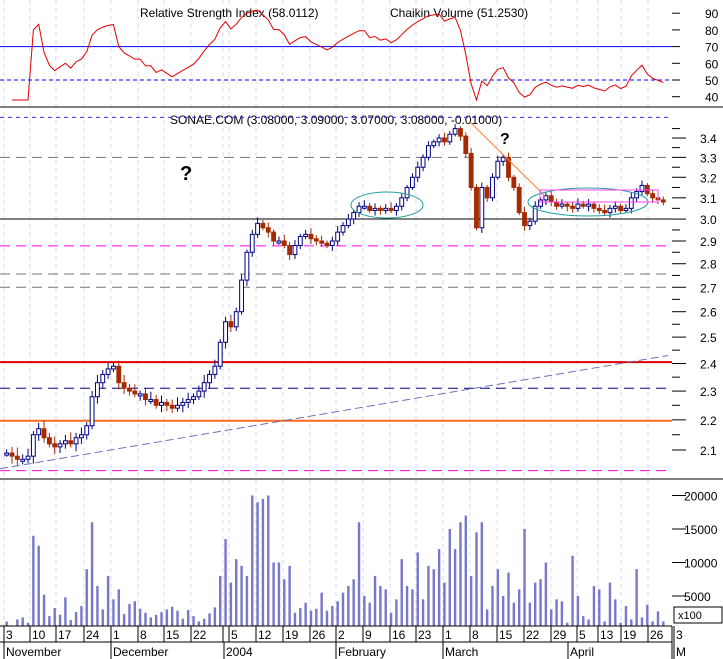 The image size is (723, 659). What do you see at coordinates (630, 635) in the screenshot?
I see `day-label: 19` at bounding box center [630, 635].